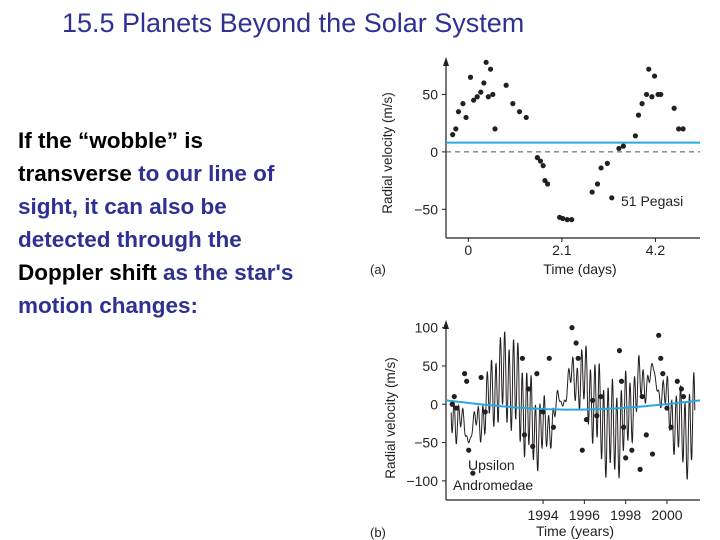 This screenshot has height=540, width=720. I want to click on body-line-1-text: If the “wobble” is, so click(111, 140).